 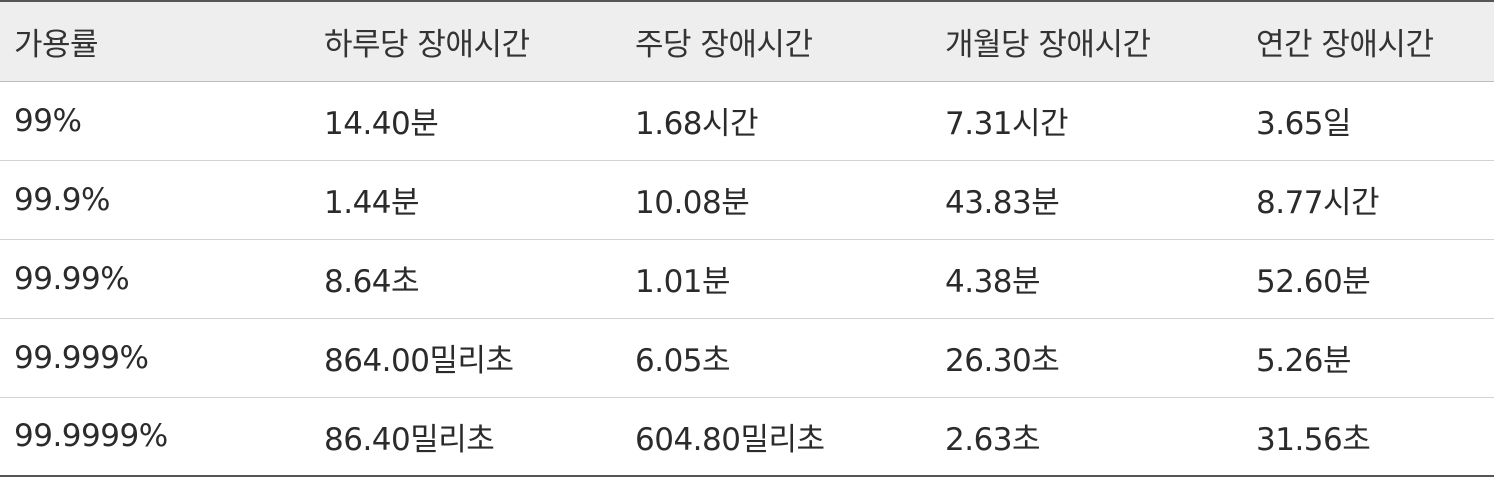 I want to click on cell-downtime-per-year: 5.26분, so click(x=1368, y=358).